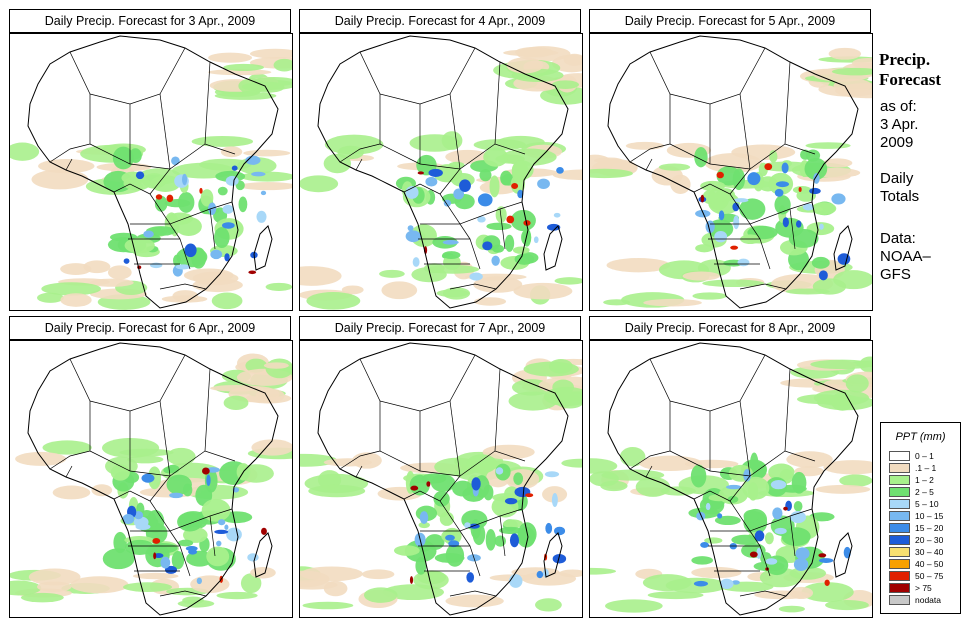 The image size is (965, 628). What do you see at coordinates (923, 480) in the screenshot?
I see `legend-item: 1 – 2` at bounding box center [923, 480].